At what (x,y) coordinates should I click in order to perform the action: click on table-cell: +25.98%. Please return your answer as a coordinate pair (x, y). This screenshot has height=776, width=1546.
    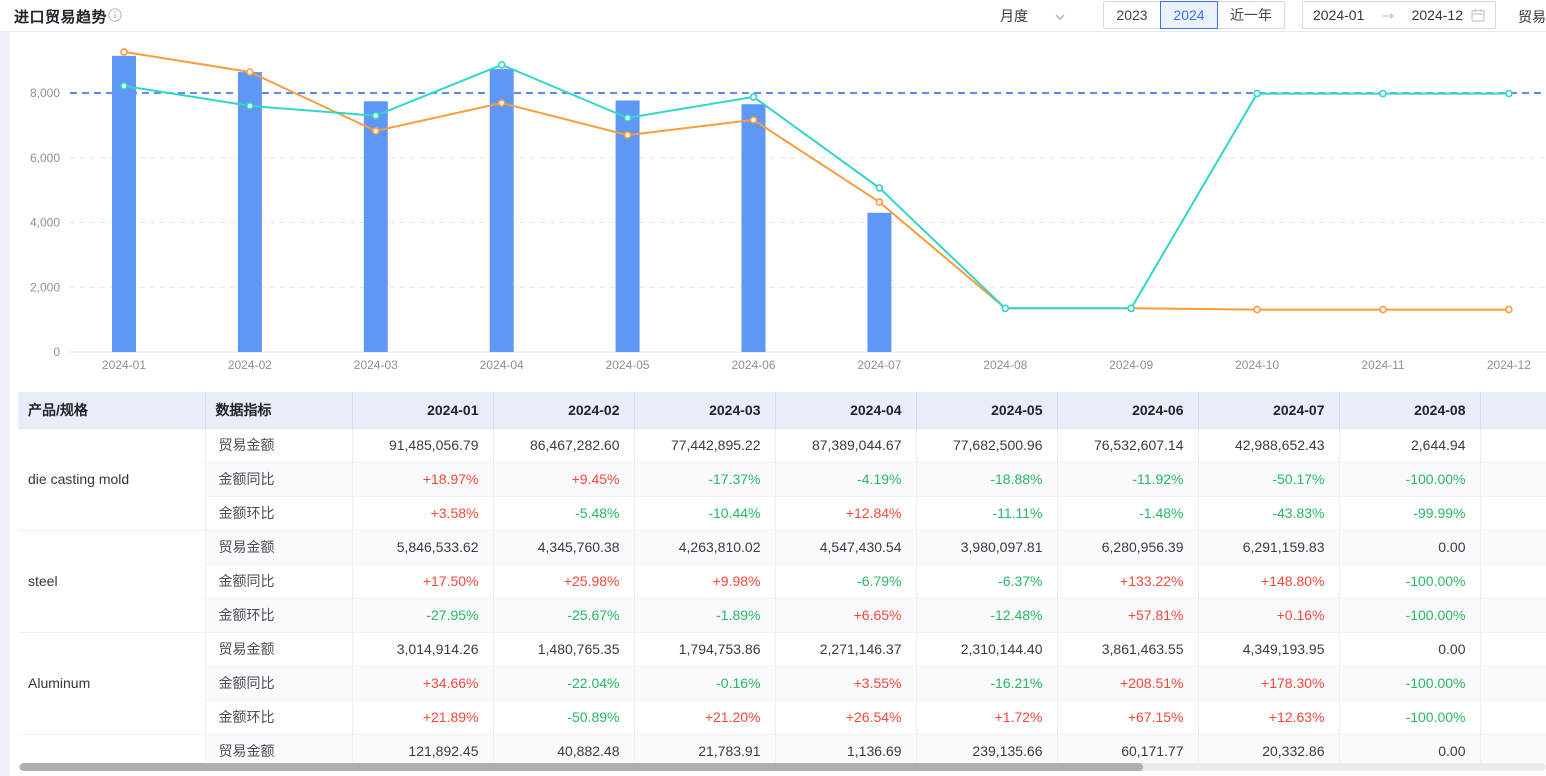
    Looking at the image, I should click on (564, 581).